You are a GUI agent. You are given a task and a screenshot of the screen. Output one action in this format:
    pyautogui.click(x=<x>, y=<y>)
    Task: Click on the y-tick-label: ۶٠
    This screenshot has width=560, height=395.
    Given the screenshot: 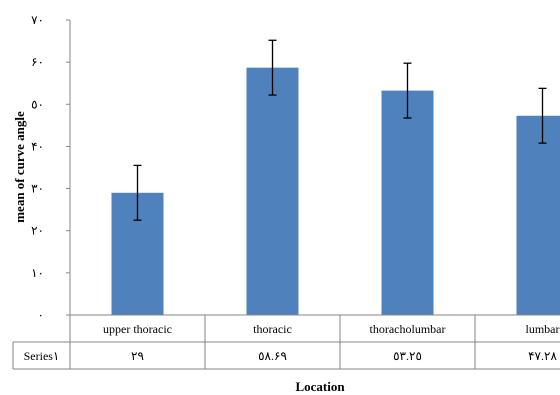 What is the action you would take?
    pyautogui.click(x=37, y=62)
    